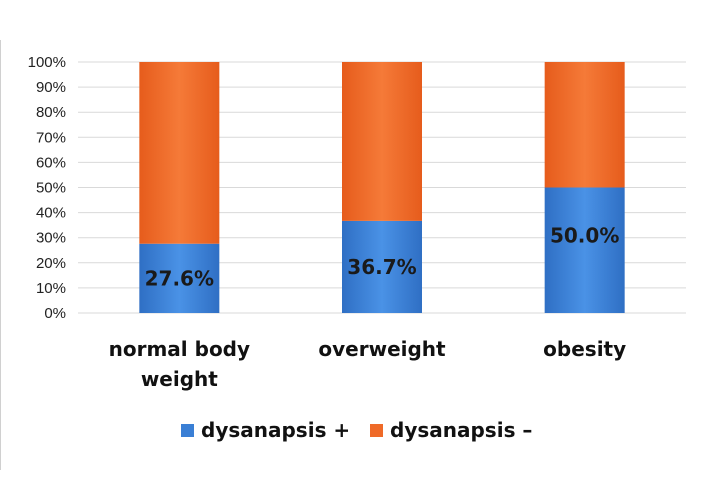 Image resolution: width=706 pixels, height=497 pixels. I want to click on y-tick-label: 60%, so click(51, 162).